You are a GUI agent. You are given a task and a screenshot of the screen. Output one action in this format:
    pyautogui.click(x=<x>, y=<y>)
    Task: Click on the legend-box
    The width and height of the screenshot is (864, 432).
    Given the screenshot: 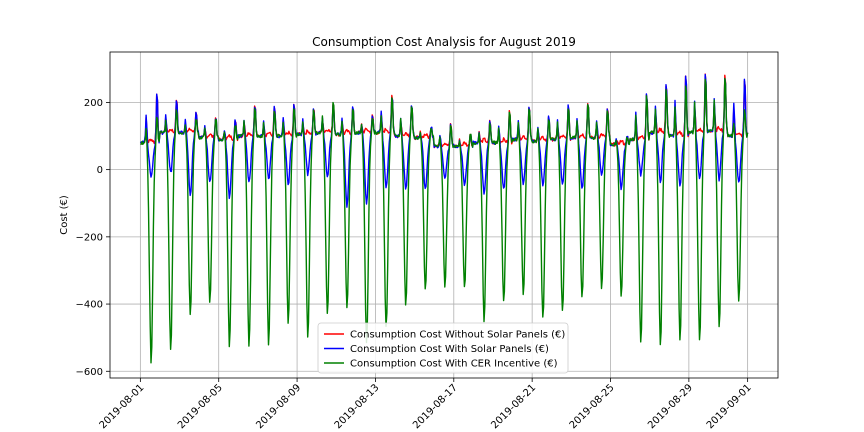 What is the action you would take?
    pyautogui.click(x=443, y=348)
    